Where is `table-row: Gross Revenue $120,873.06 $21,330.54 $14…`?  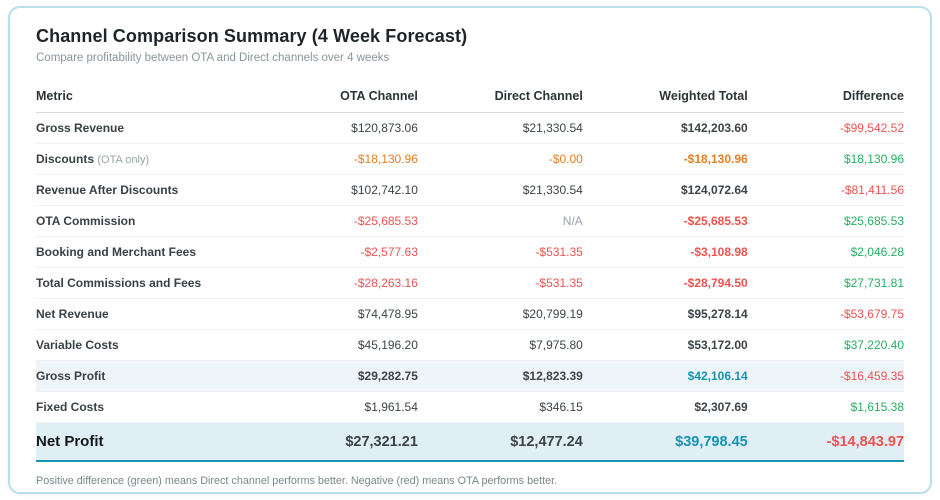
table-row: Gross Revenue $120,873.06 $21,330.54 $14… is located at coordinates (470, 128).